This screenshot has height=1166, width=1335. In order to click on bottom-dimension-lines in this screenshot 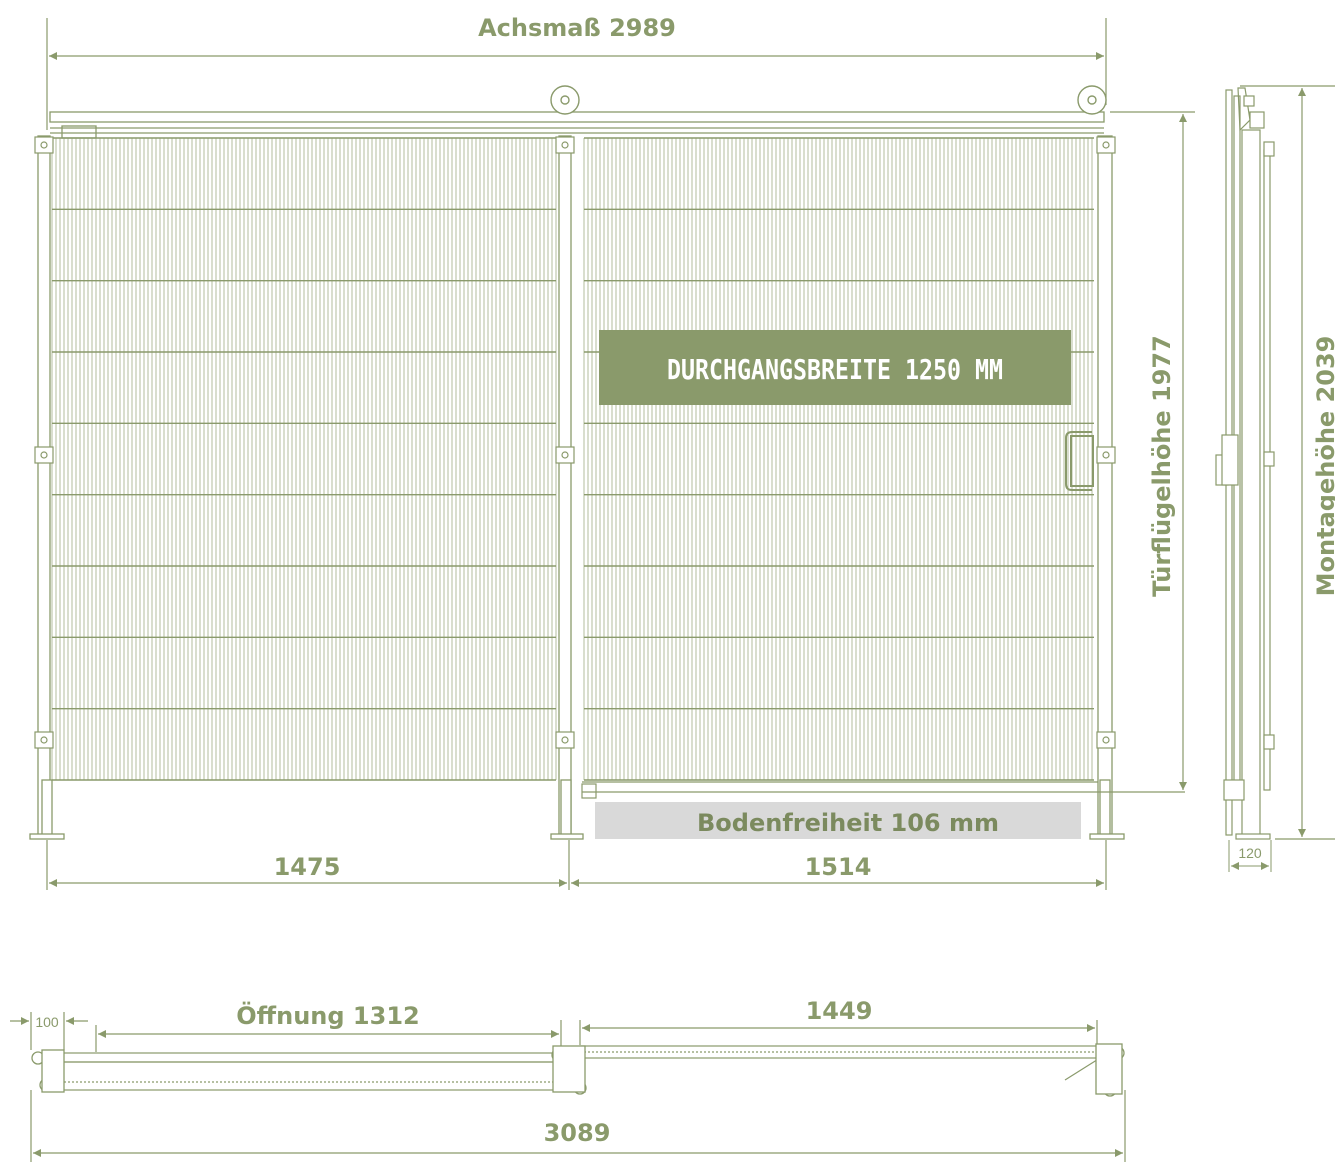, I will do `click(576, 865)`.